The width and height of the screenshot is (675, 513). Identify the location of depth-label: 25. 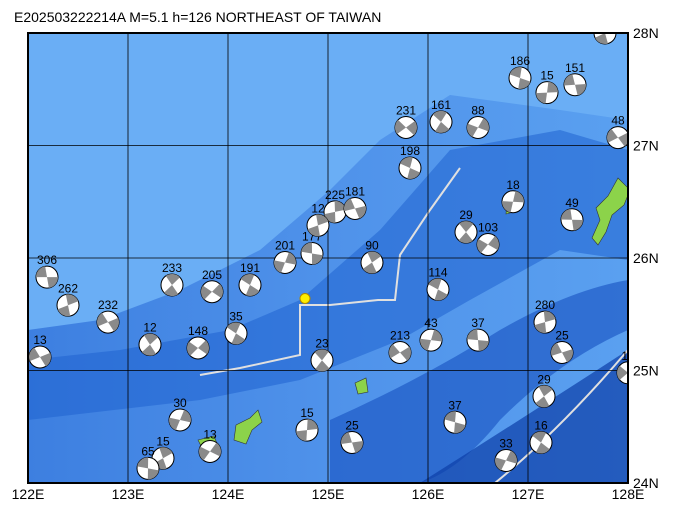
(562, 336).